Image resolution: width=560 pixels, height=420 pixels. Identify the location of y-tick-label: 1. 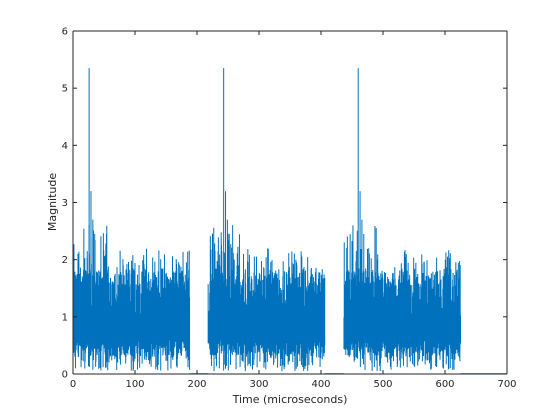
(65, 317).